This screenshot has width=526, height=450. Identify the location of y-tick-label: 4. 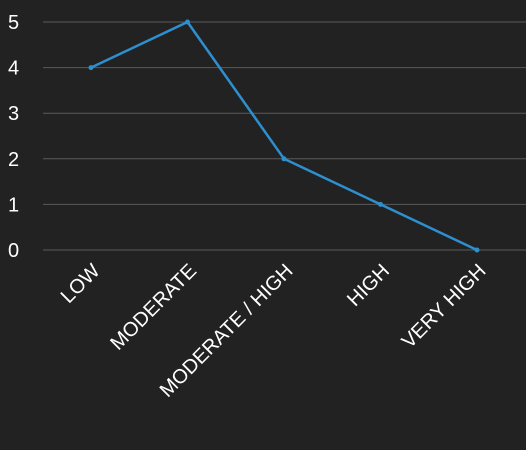
(13, 69).